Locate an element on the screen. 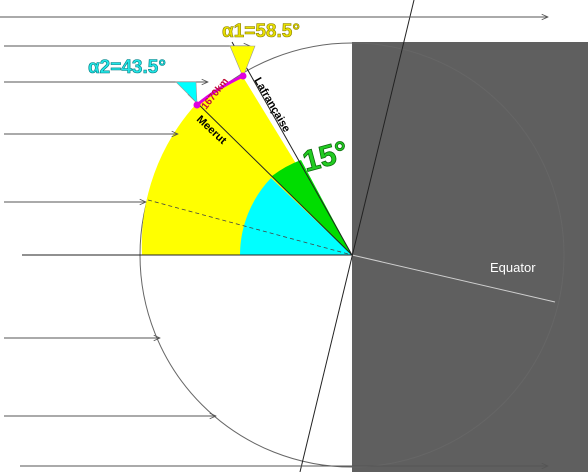 The image size is (588, 472). green-sector is located at coordinates (312, 207).